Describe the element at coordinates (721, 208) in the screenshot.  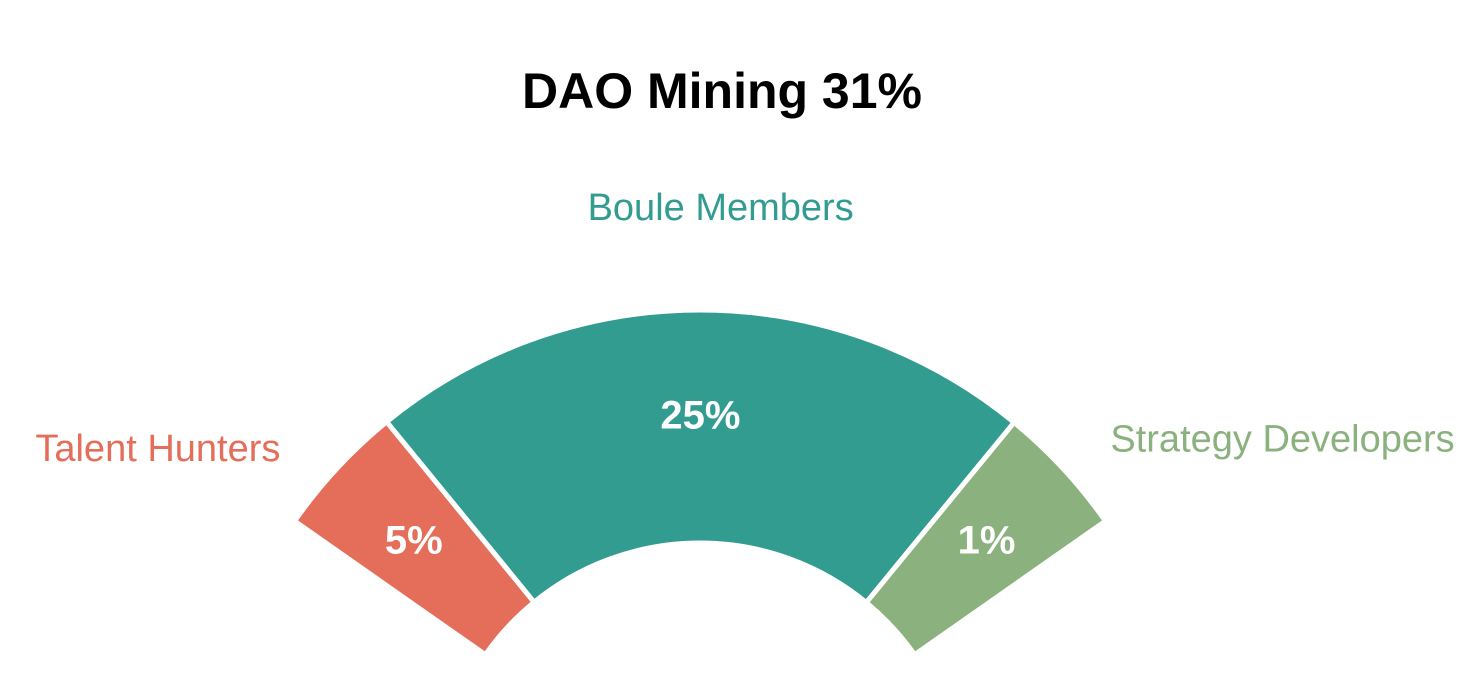
I see `category-label-boule-members: Boule Members` at that location.